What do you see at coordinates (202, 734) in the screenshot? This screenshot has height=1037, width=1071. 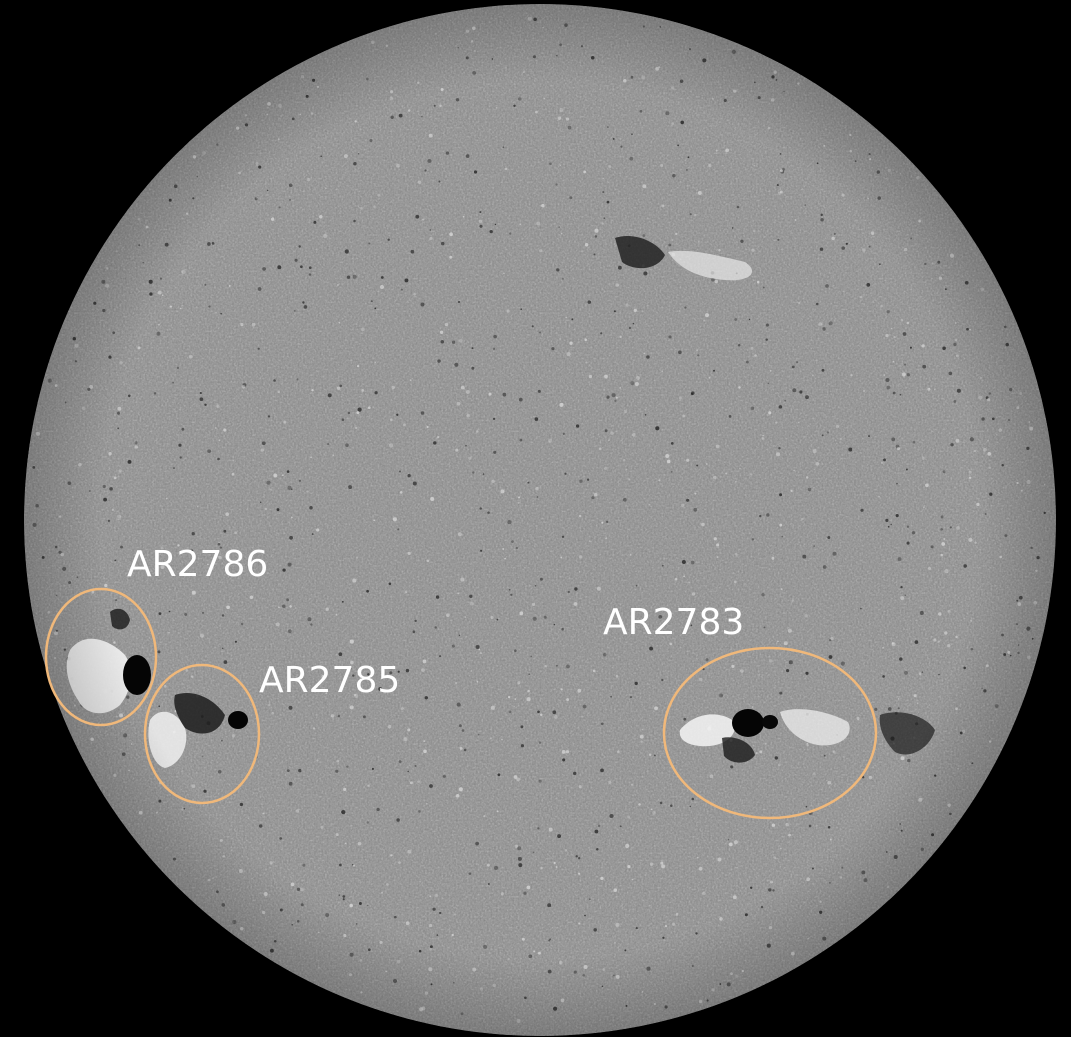 I see `ar2785-ring` at bounding box center [202, 734].